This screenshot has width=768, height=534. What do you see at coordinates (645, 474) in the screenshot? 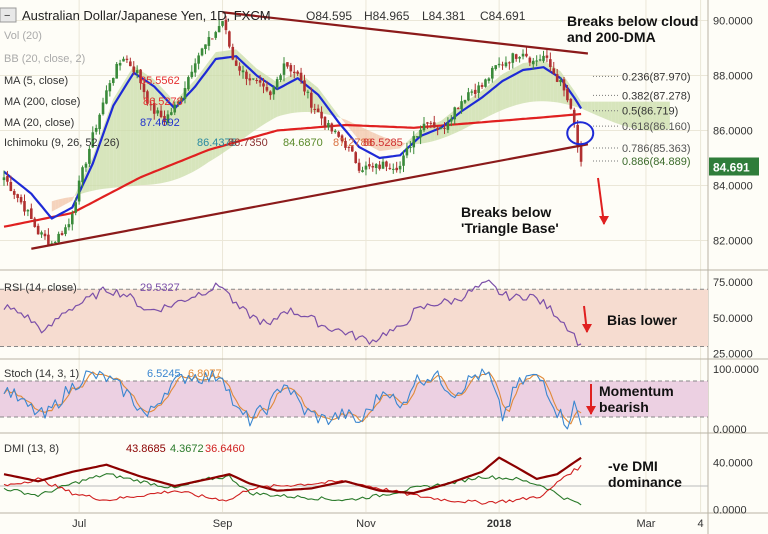
I see `annotation-dmi: -ve DMI dominance` at bounding box center [645, 474].